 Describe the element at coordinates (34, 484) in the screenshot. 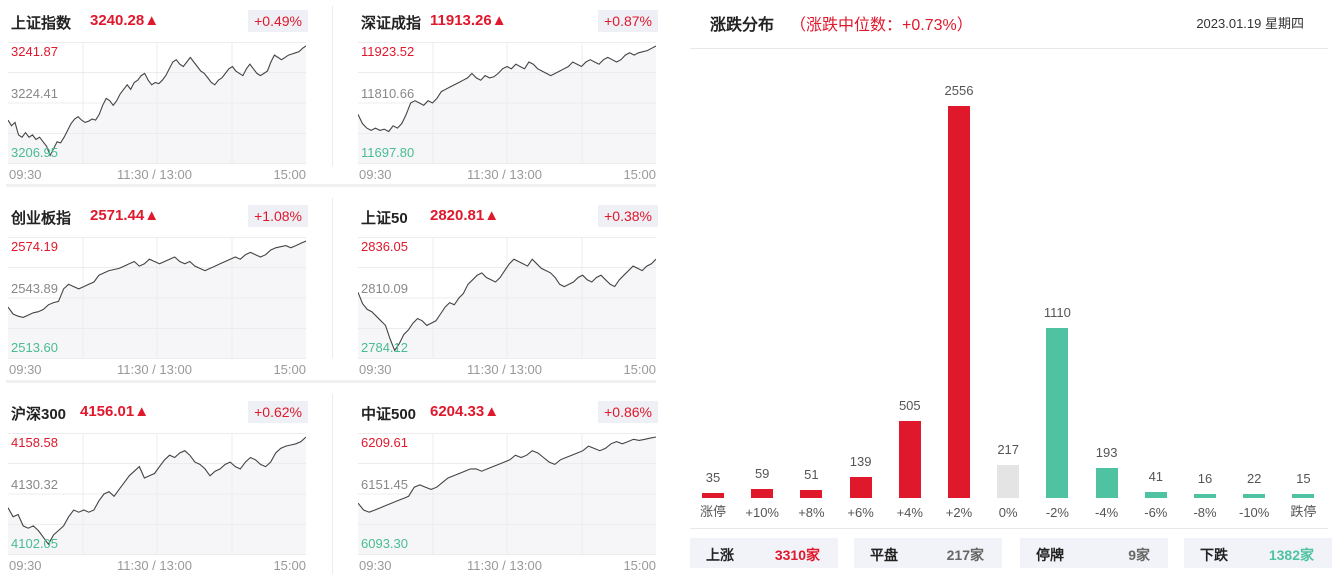

I see `axis-mid-label: 4130.32` at that location.